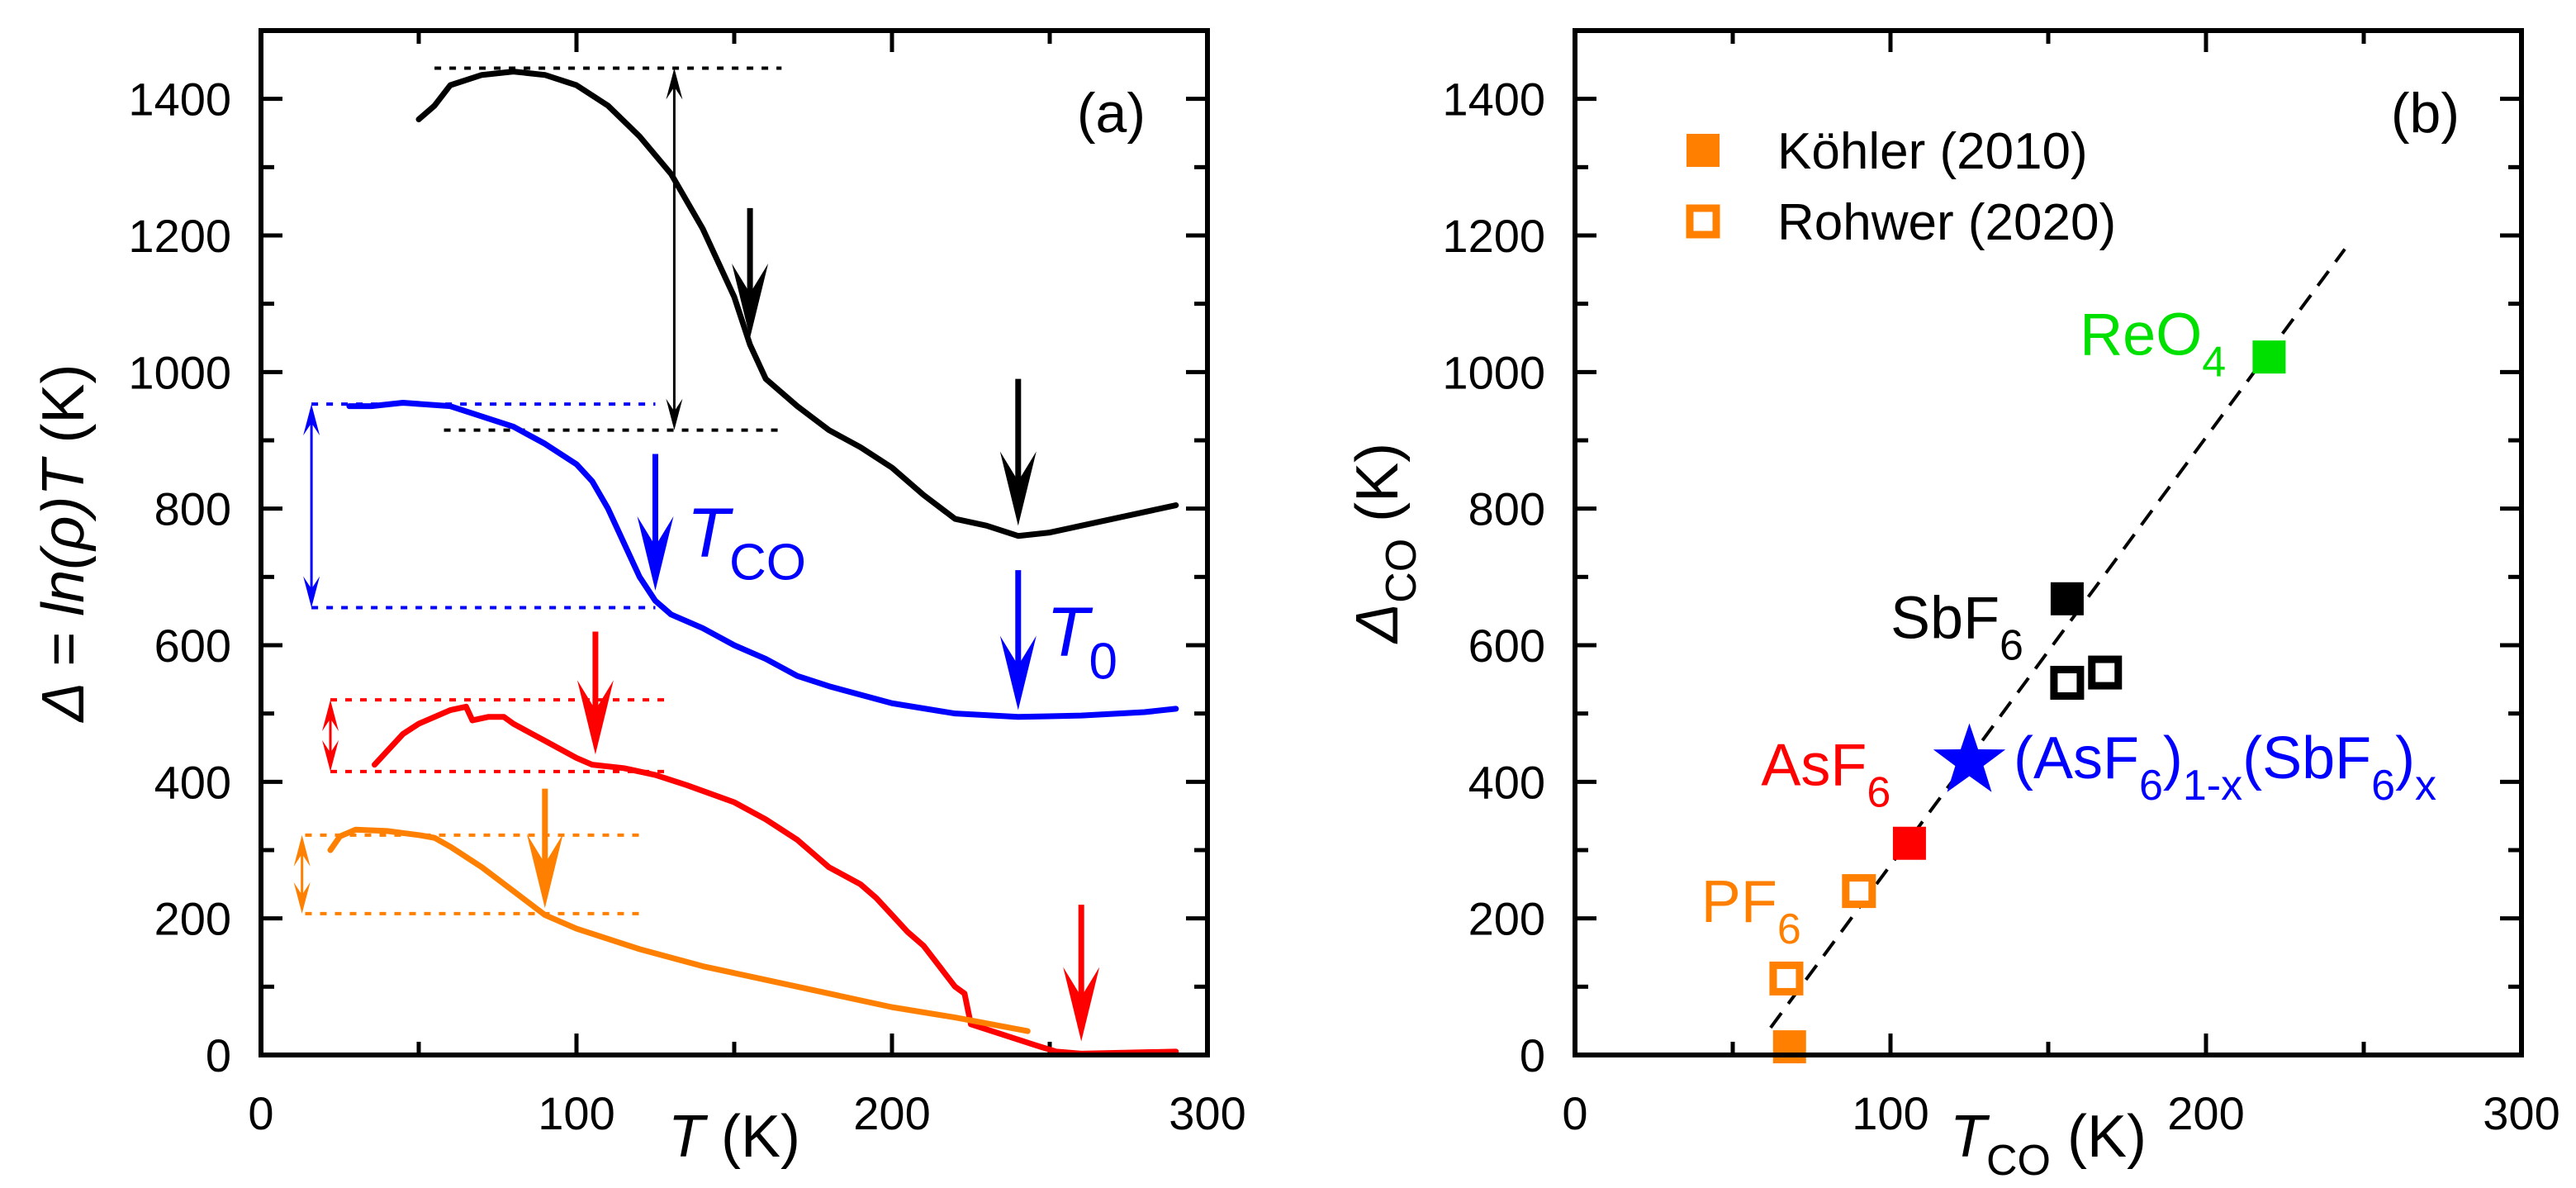 The width and height of the screenshot is (2576, 1188). What do you see at coordinates (2425, 786) in the screenshot?
I see `text-part: x` at bounding box center [2425, 786].